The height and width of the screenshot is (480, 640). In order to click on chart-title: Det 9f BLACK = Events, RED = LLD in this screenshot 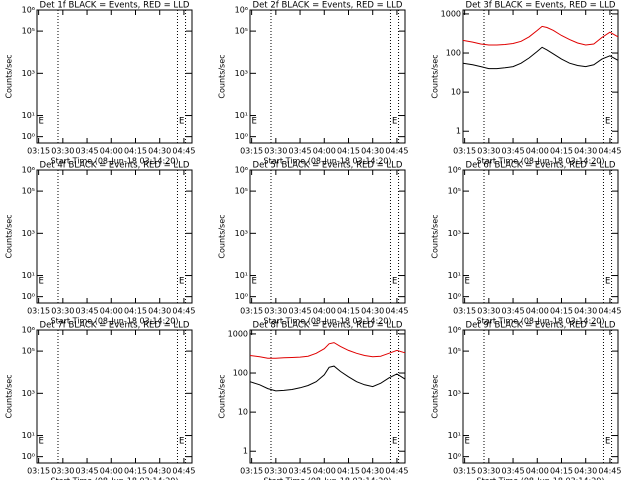, I will do `click(541, 326)`.